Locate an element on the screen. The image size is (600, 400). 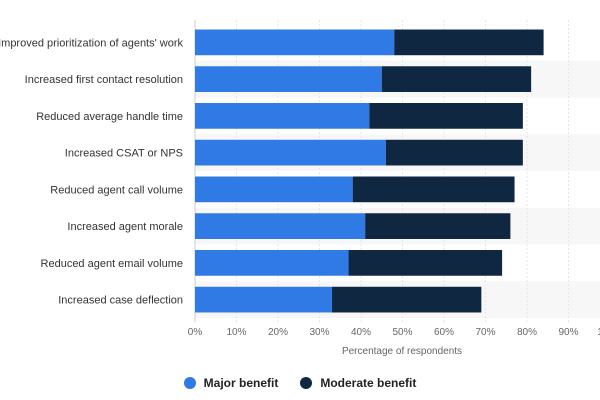
category-label: Increased agent morale is located at coordinates (125, 227).